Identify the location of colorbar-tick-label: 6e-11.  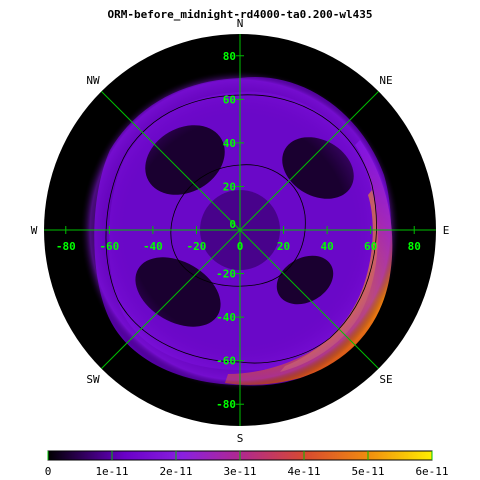
(431, 471).